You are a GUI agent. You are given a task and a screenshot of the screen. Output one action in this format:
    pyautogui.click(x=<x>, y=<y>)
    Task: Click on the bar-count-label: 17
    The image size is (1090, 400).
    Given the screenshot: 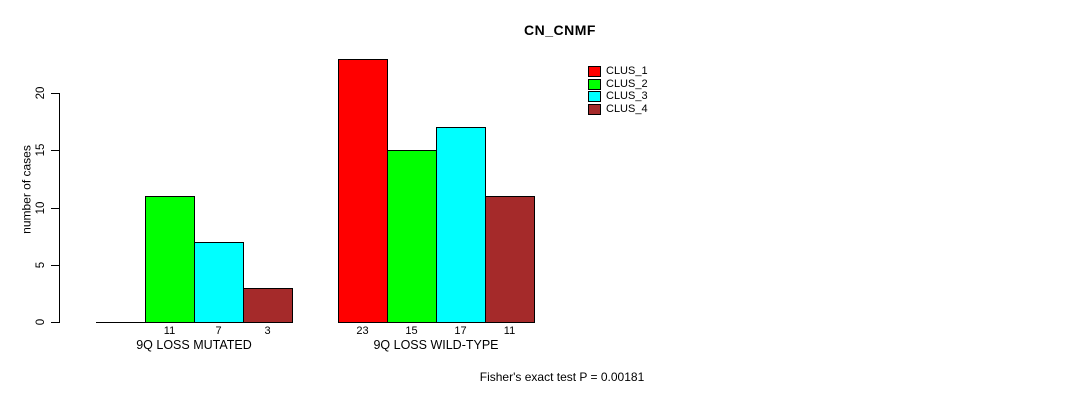 What is the action you would take?
    pyautogui.click(x=460, y=331)
    